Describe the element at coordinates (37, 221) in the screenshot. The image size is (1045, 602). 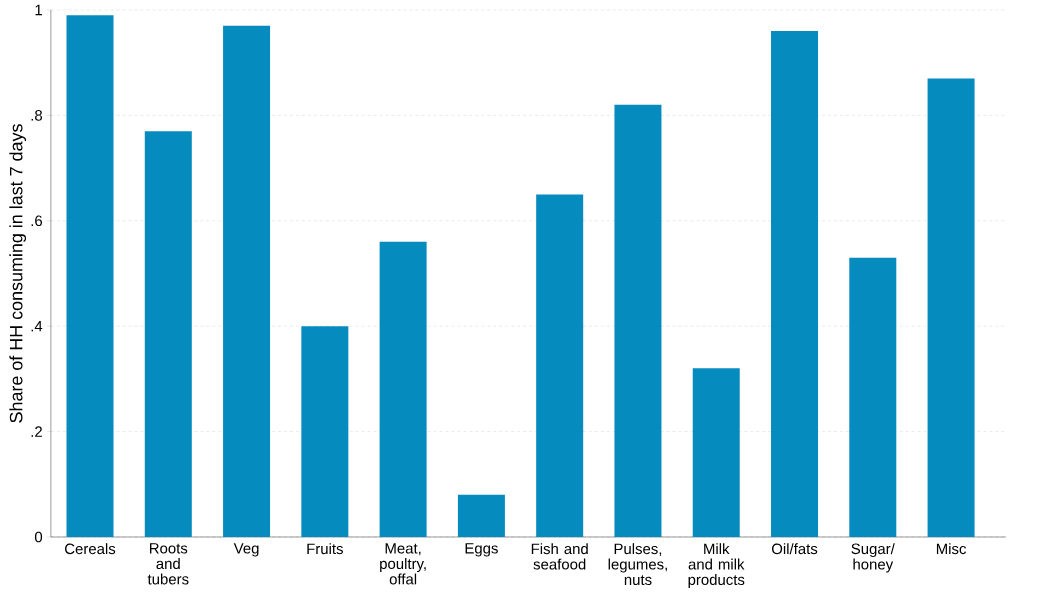
I see `y-tick-label: .6` at that location.